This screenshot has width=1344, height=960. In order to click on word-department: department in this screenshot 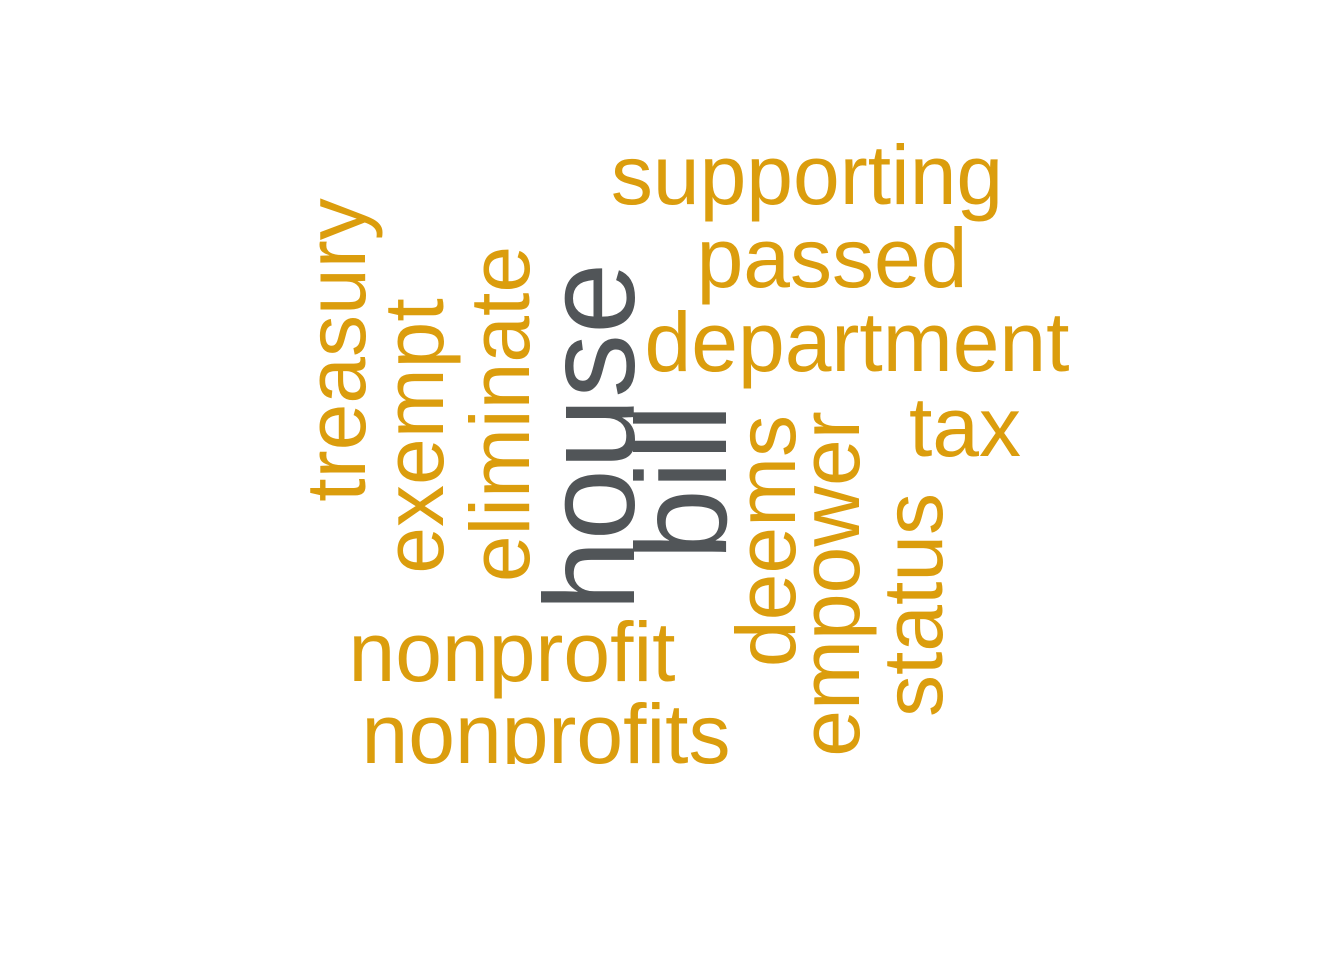, I will do `click(857, 342)`.